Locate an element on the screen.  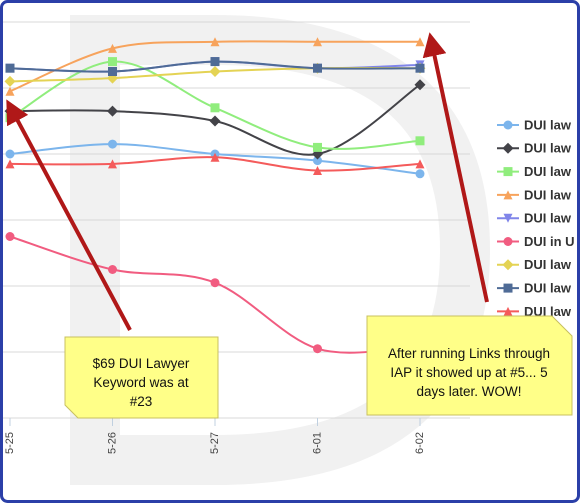
x-tick-label: 5-27 is located at coordinates (215, 443).